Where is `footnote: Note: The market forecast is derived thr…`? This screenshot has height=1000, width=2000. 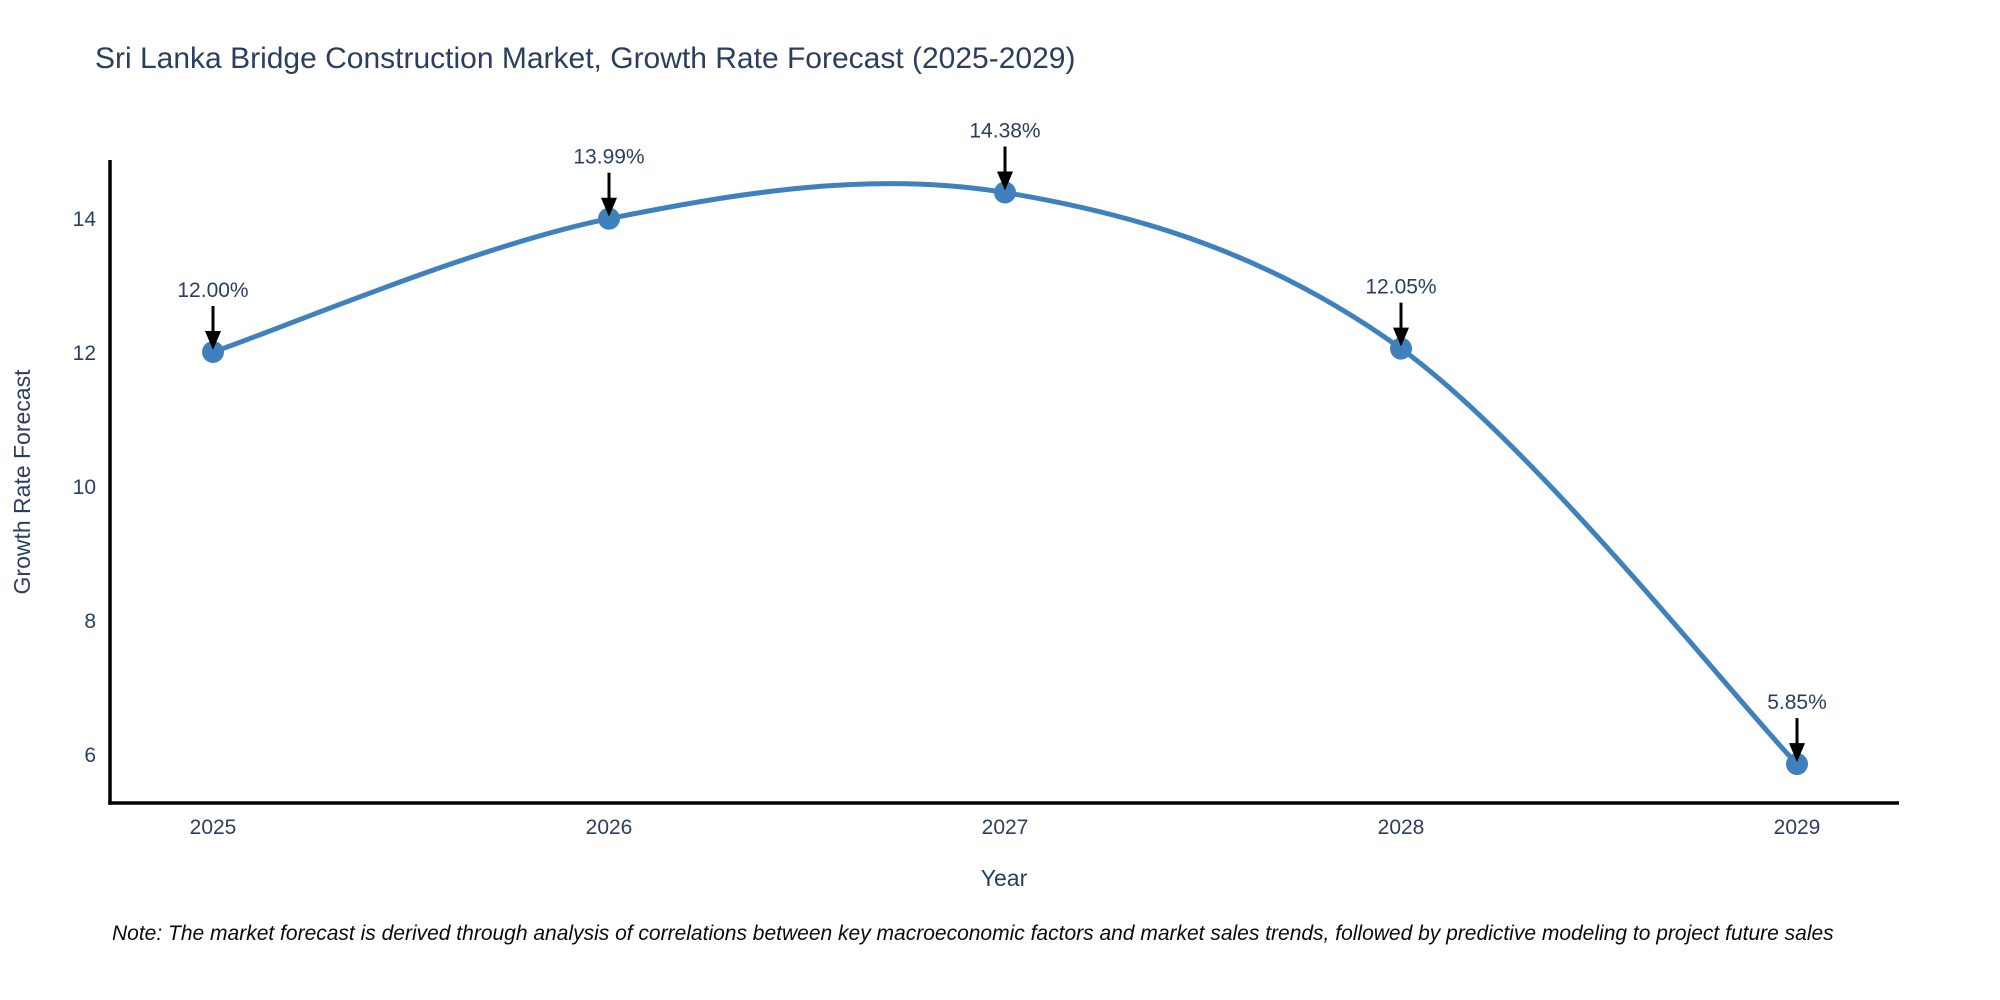
footnote: Note: The market forecast is derived thr… is located at coordinates (973, 933).